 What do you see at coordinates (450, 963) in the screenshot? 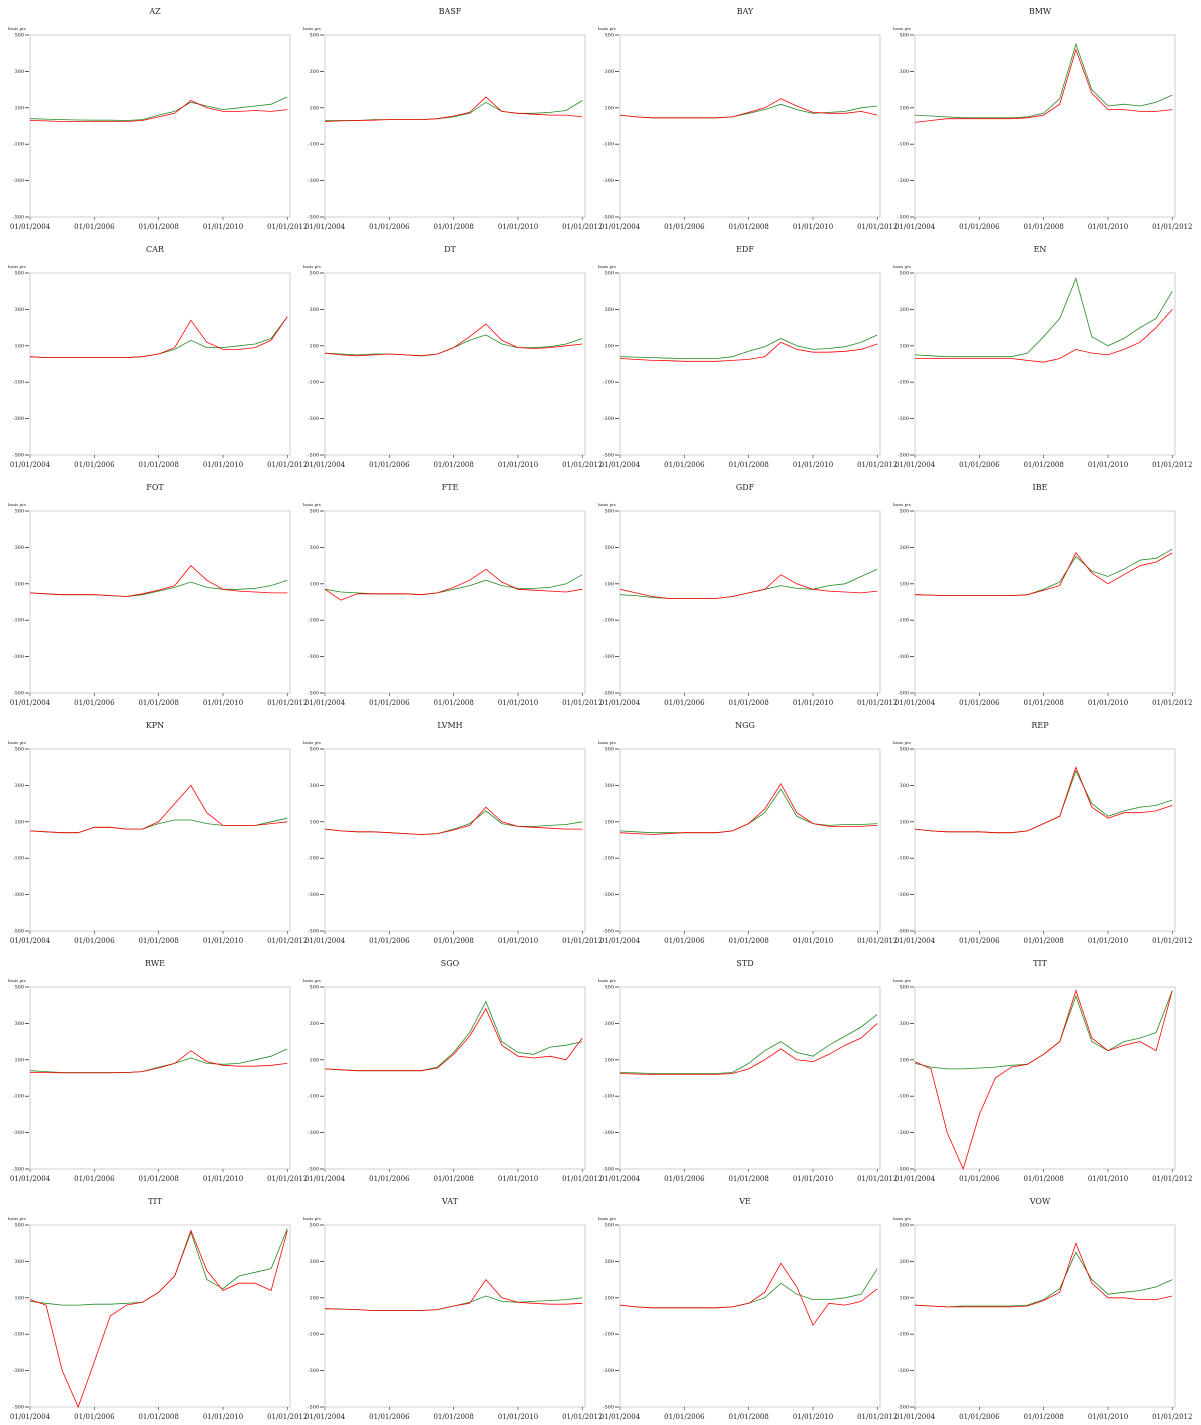
I see `chart-title: SGO` at bounding box center [450, 963].